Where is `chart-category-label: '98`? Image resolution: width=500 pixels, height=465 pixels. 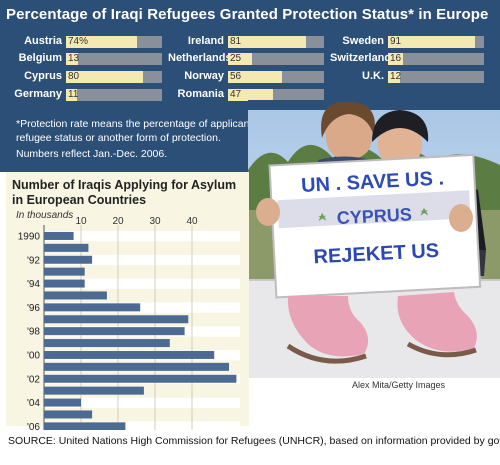 chart-category-label: '98 is located at coordinates (33, 332).